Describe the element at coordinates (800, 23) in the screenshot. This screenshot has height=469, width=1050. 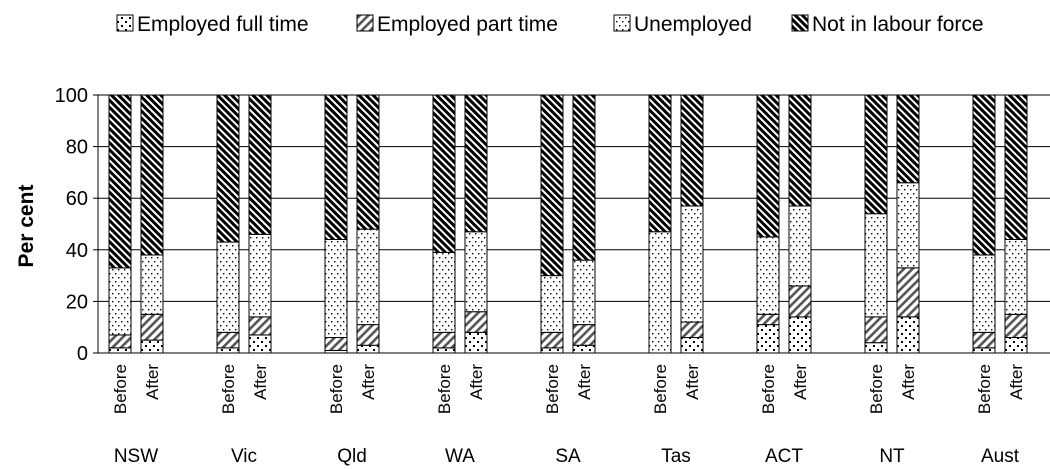
I see `legend-swatch-not-in-labour-force` at that location.